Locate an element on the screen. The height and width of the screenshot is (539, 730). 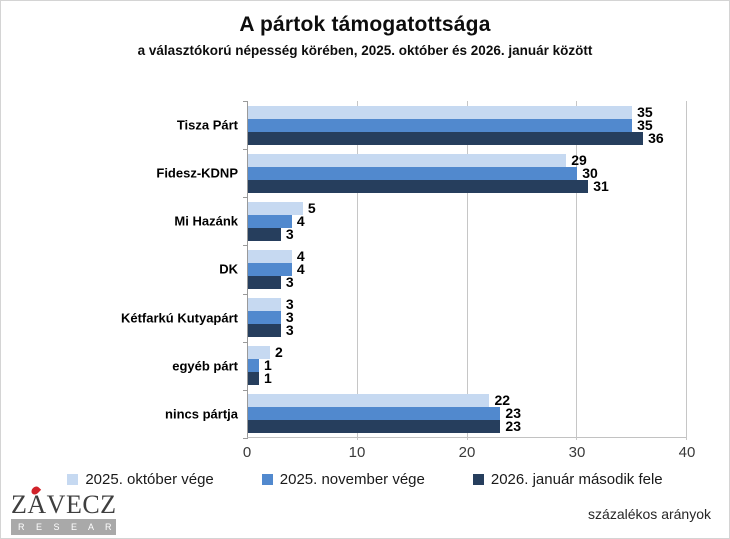
x-axis-tick-label: 20 is located at coordinates (467, 452).